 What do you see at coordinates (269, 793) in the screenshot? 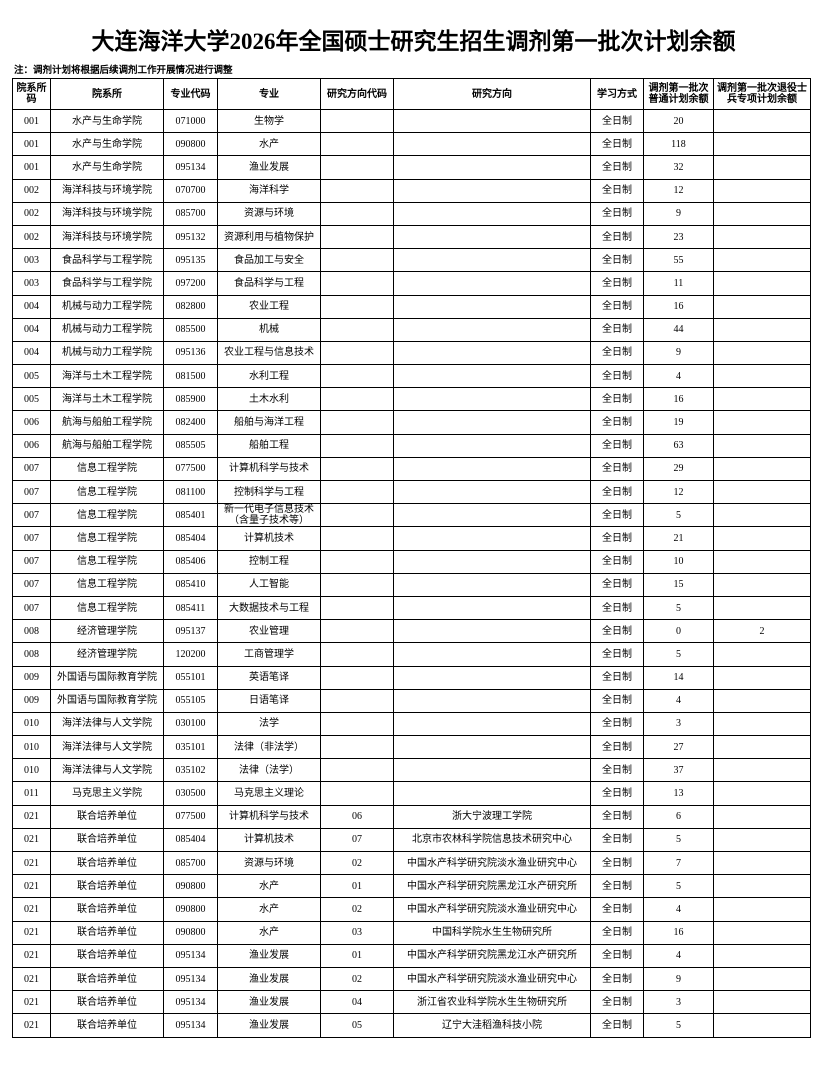
I see `table-cell: 马克思主义理论` at bounding box center [269, 793].